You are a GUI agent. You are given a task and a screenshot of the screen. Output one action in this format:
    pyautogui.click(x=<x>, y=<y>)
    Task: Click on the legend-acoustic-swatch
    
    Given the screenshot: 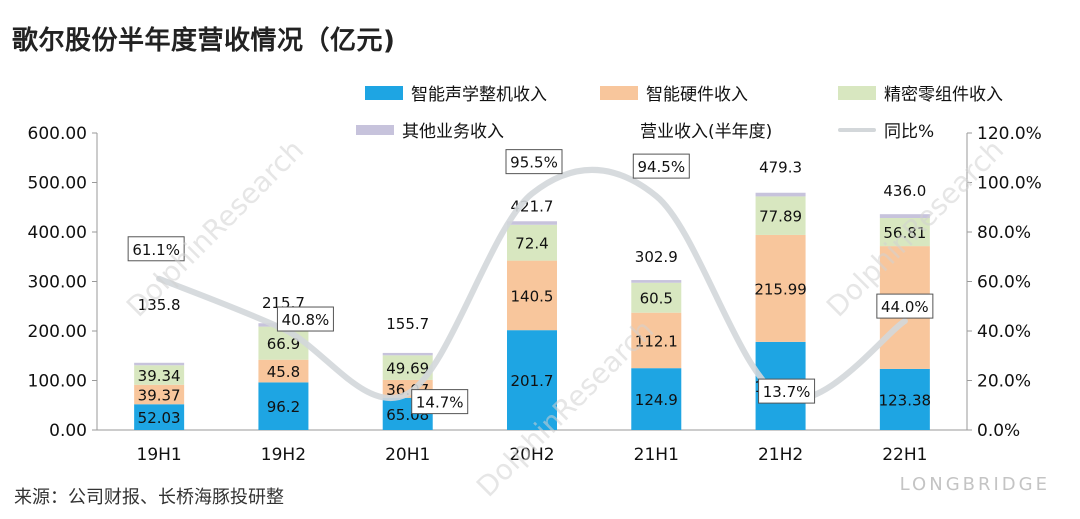 What is the action you would take?
    pyautogui.click(x=384, y=92)
    